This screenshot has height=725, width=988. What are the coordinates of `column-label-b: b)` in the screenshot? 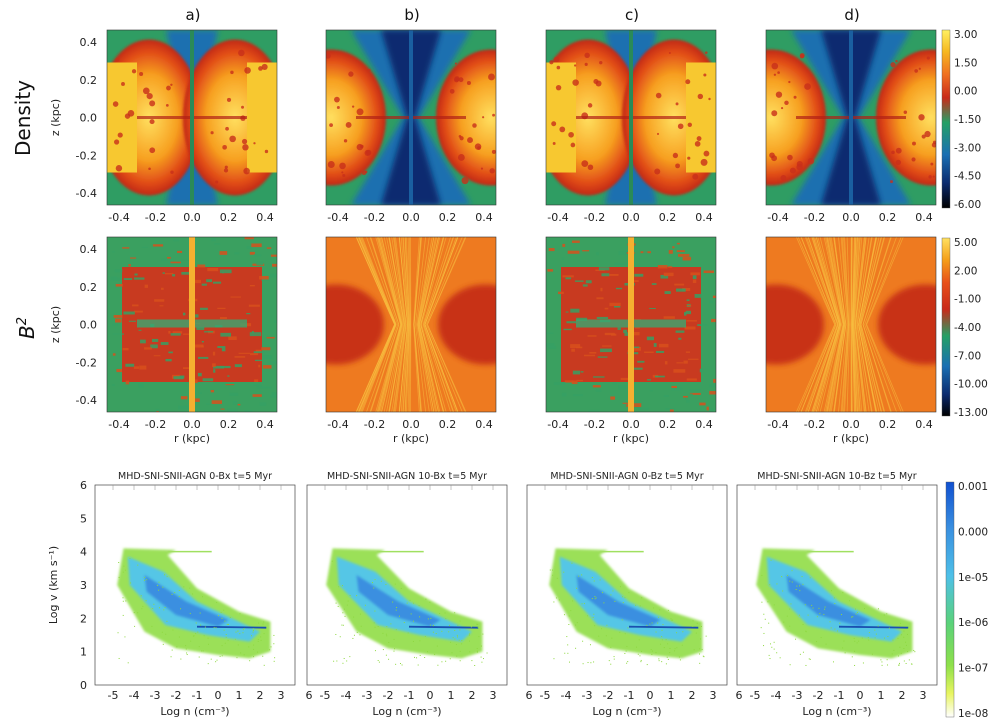 It's located at (411, 15).